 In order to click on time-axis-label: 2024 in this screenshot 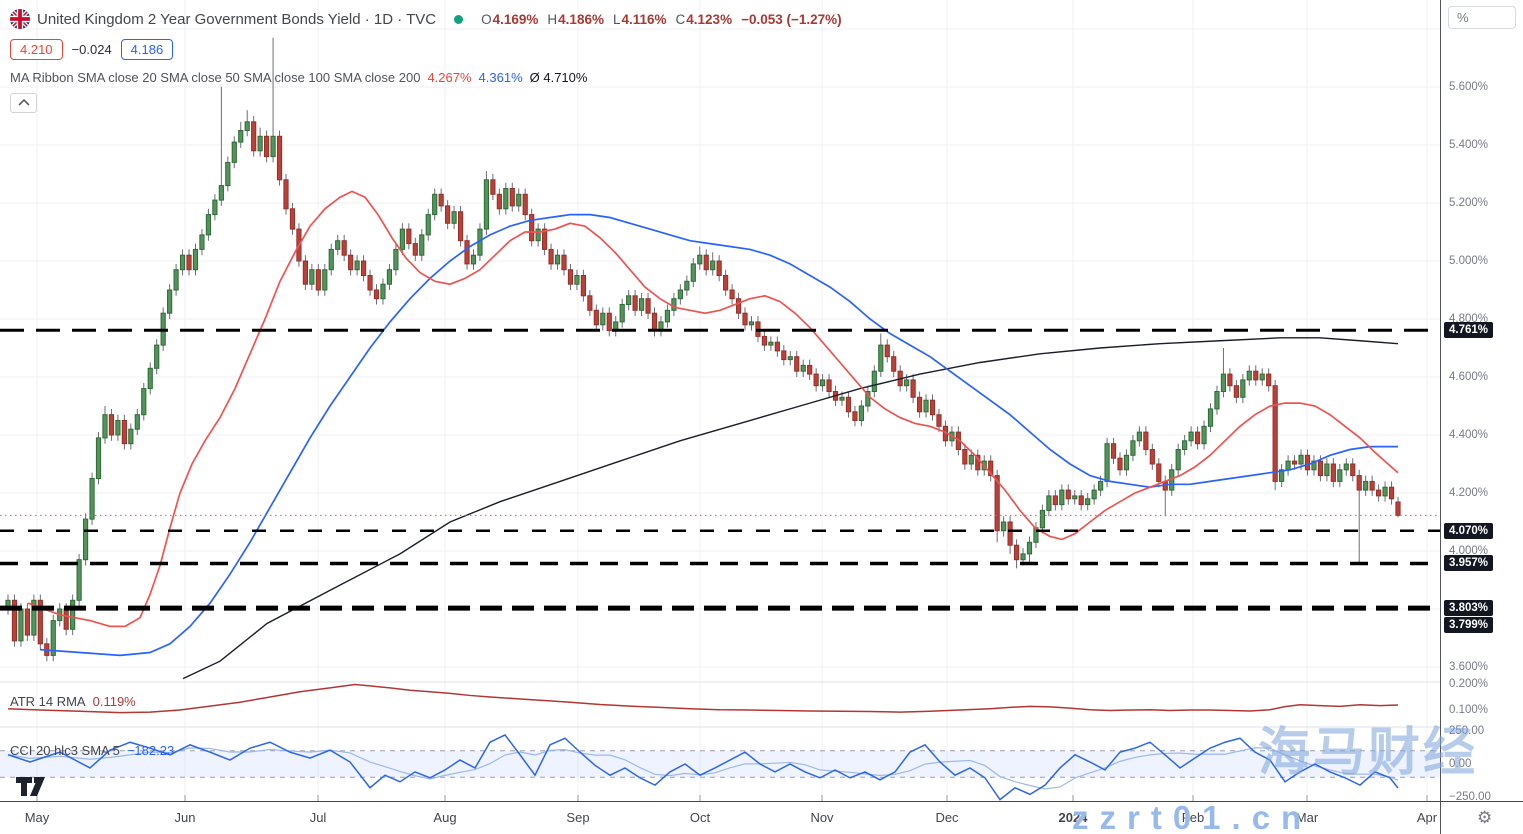, I will do `click(1073, 817)`.